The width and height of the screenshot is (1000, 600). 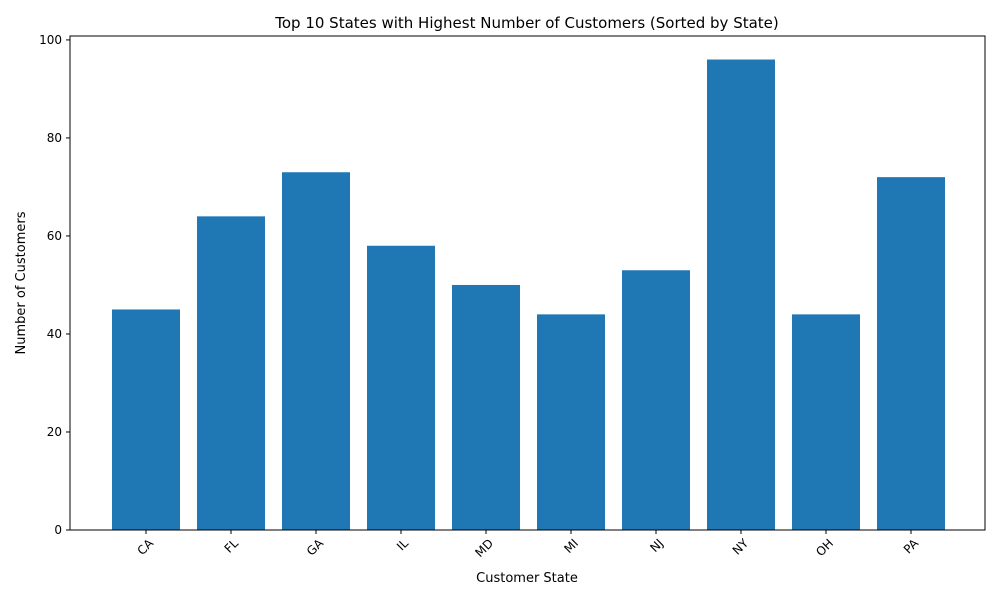 What do you see at coordinates (911, 546) in the screenshot?
I see `x-tick-label: PA` at bounding box center [911, 546].